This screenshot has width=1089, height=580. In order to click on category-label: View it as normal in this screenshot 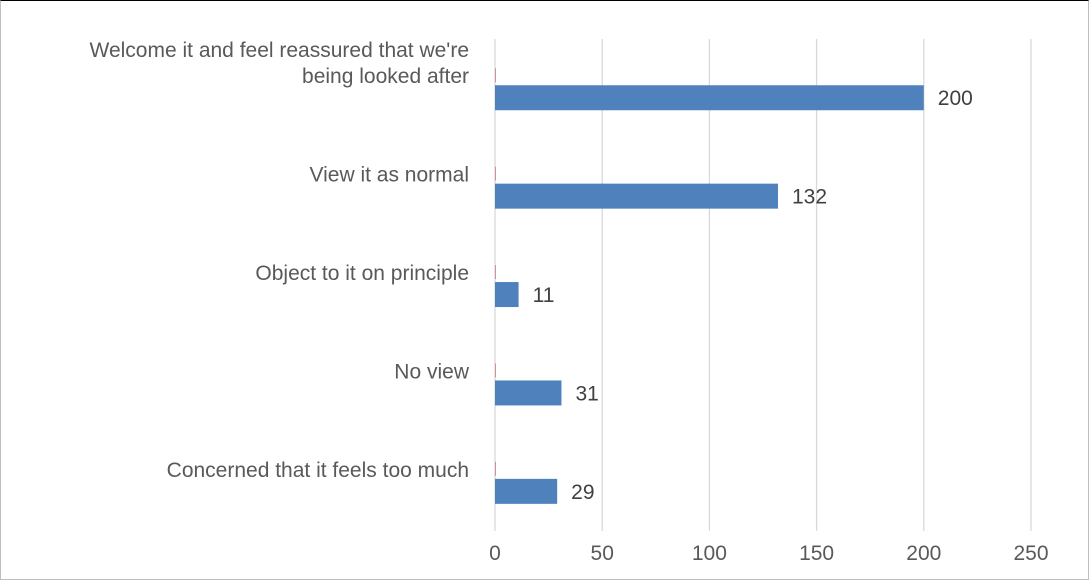, I will do `click(389, 175)`.